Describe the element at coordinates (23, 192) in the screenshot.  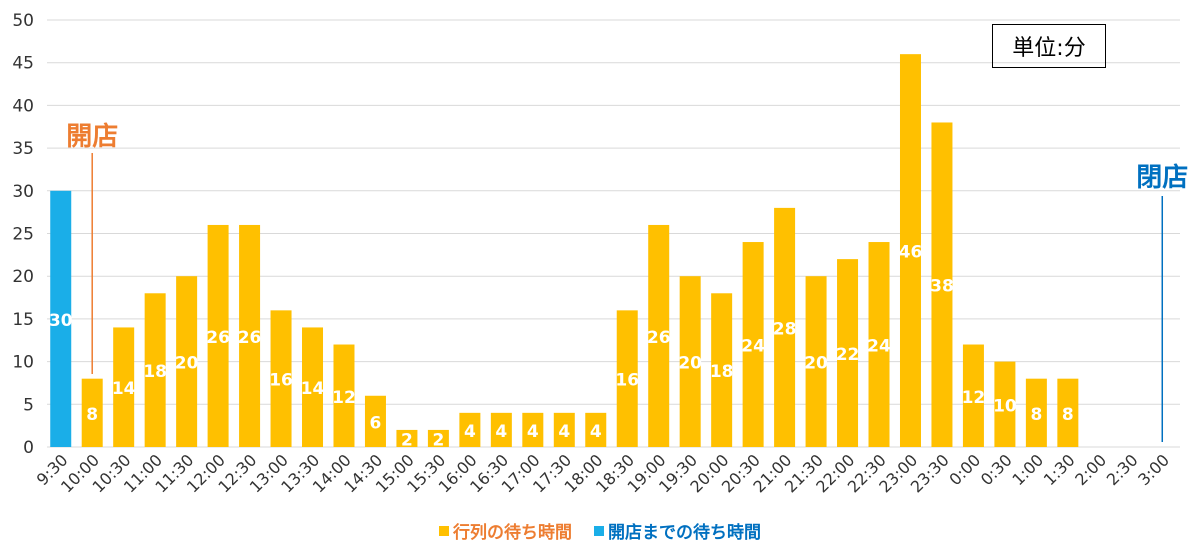
I see `y-tick-label: 30` at that location.